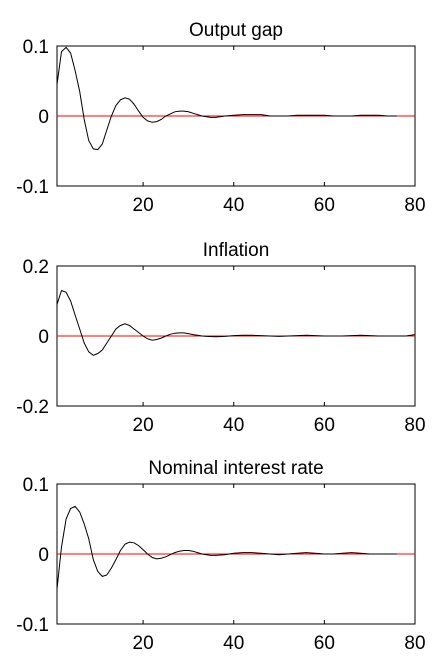  What do you see at coordinates (414, 643) in the screenshot?
I see `chart-3-xtick-label: 80` at bounding box center [414, 643].